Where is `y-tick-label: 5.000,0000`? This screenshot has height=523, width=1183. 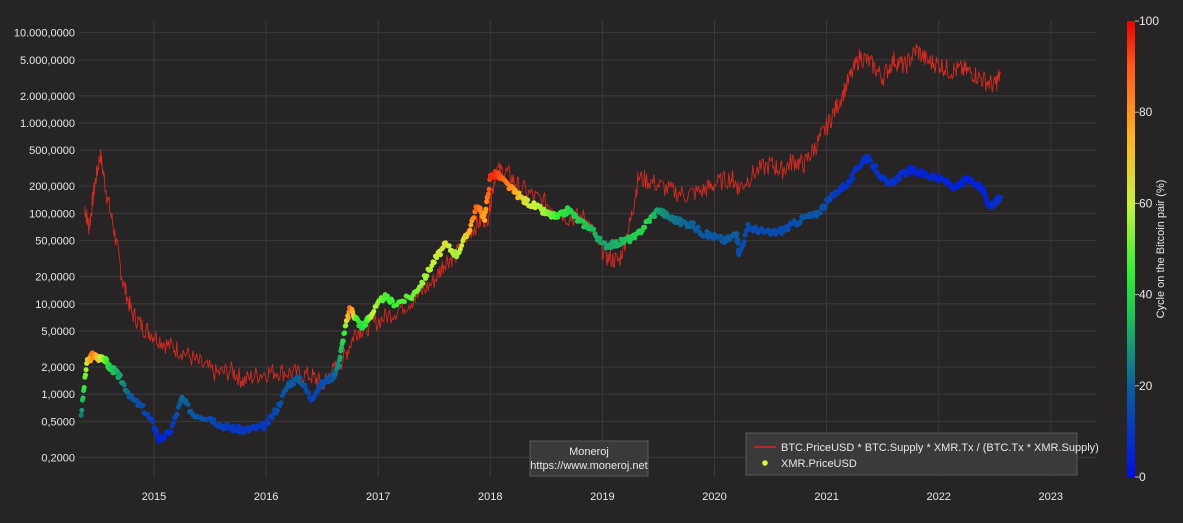
y-tick-label: 5.000,0000 is located at coordinates (47, 61).